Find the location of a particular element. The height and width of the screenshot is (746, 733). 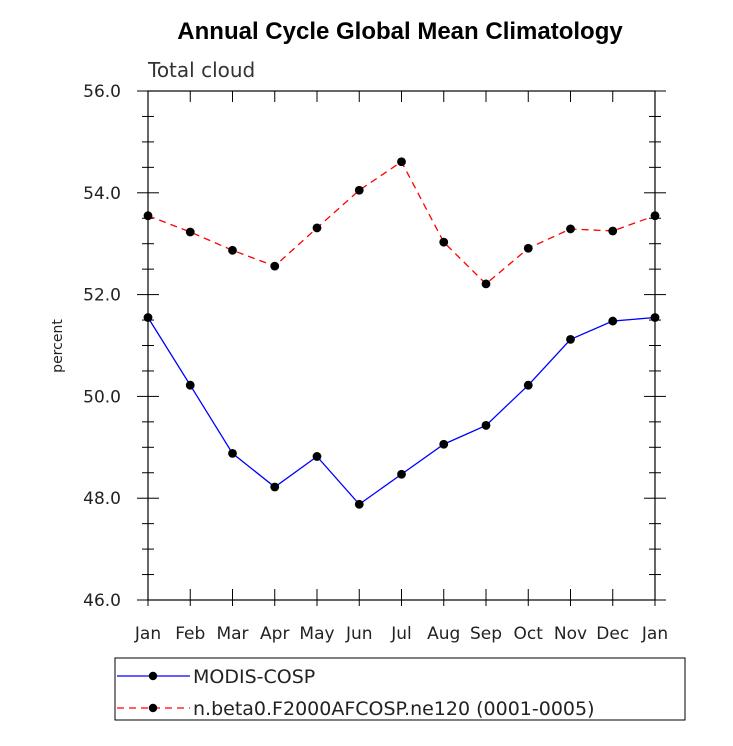

y-tick-label: 50.0 is located at coordinates (102, 397).